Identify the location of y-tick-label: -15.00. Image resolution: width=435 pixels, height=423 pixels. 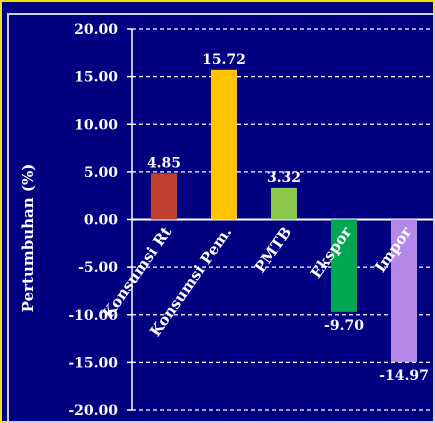
(93, 363).